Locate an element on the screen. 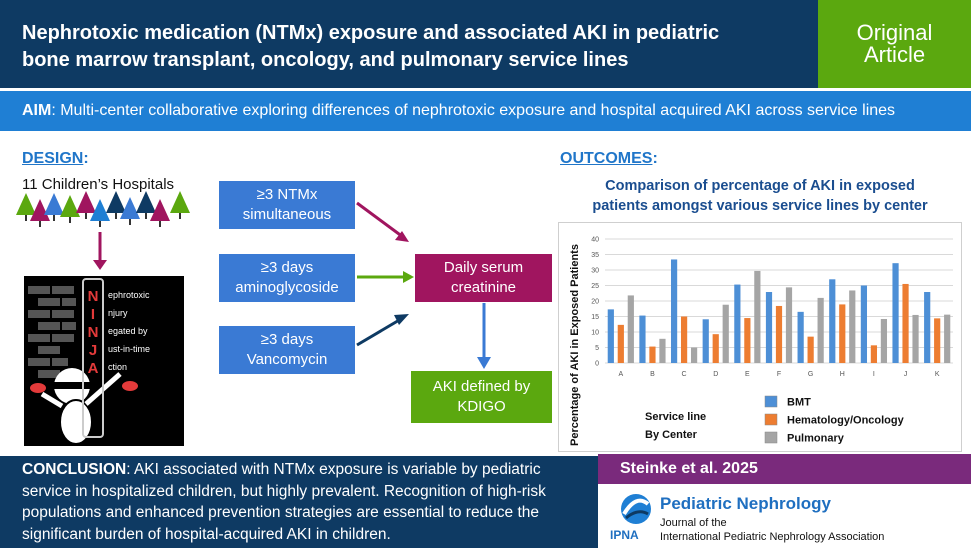 The width and height of the screenshot is (971, 548). bar-pulmonary-j is located at coordinates (915, 338).